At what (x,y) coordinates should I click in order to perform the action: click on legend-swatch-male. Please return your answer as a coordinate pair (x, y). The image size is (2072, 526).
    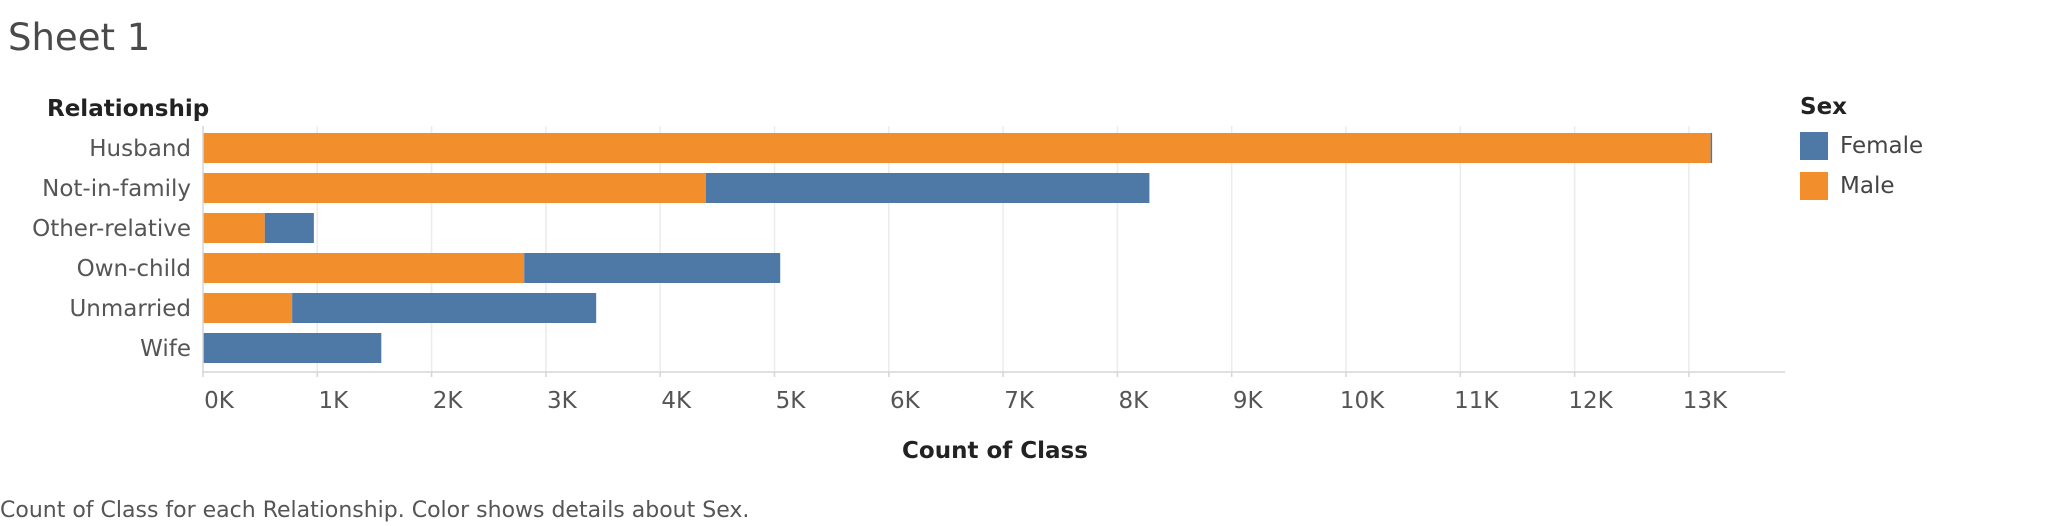
    Looking at the image, I should click on (1814, 186).